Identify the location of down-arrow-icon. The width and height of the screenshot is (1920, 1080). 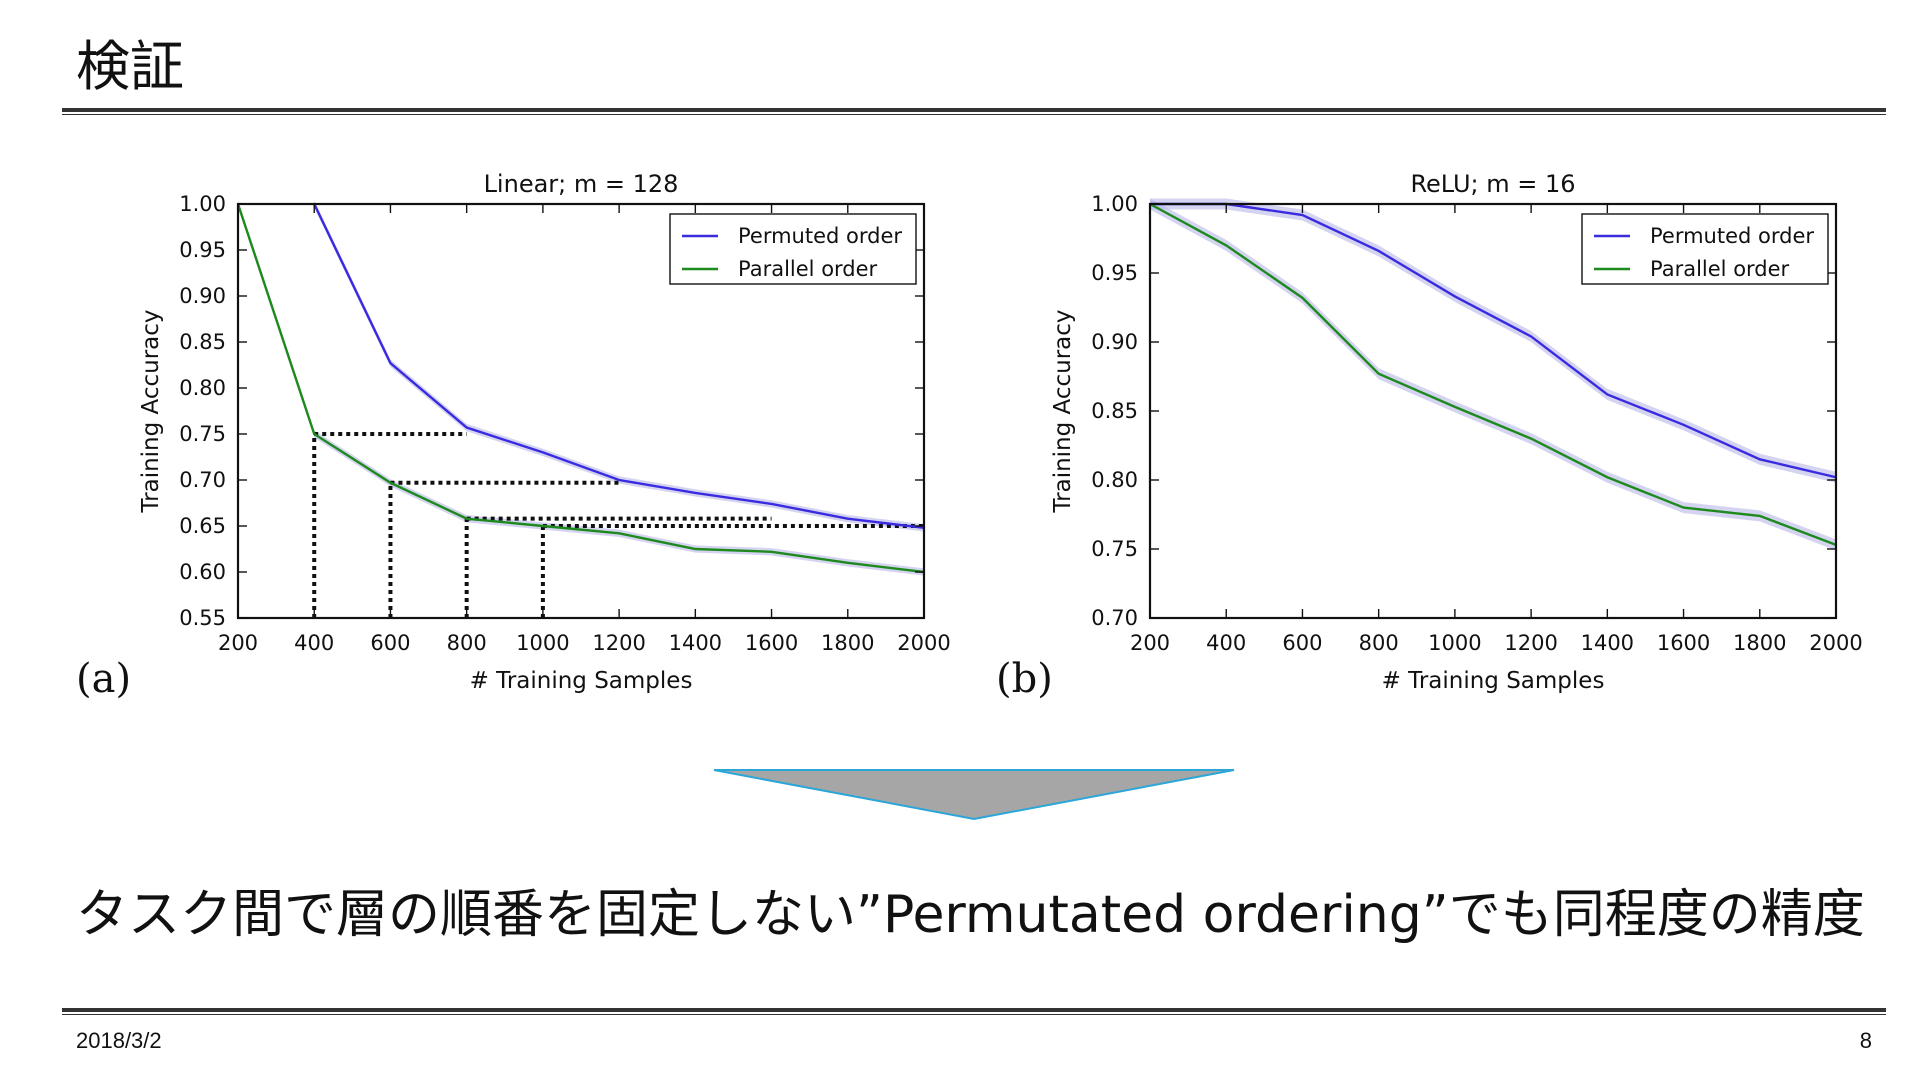
(974, 795).